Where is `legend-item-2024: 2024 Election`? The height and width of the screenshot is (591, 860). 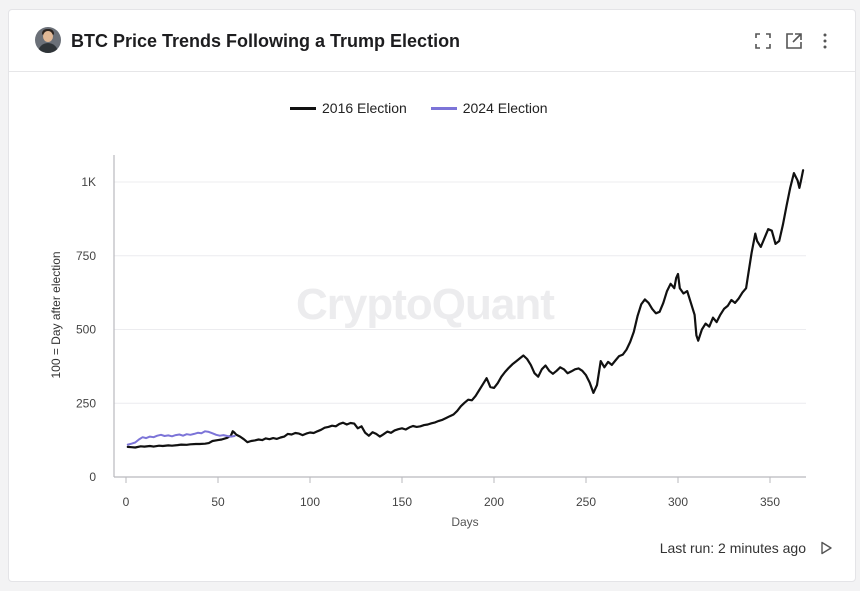
legend-item-2024: 2024 Election is located at coordinates (489, 108).